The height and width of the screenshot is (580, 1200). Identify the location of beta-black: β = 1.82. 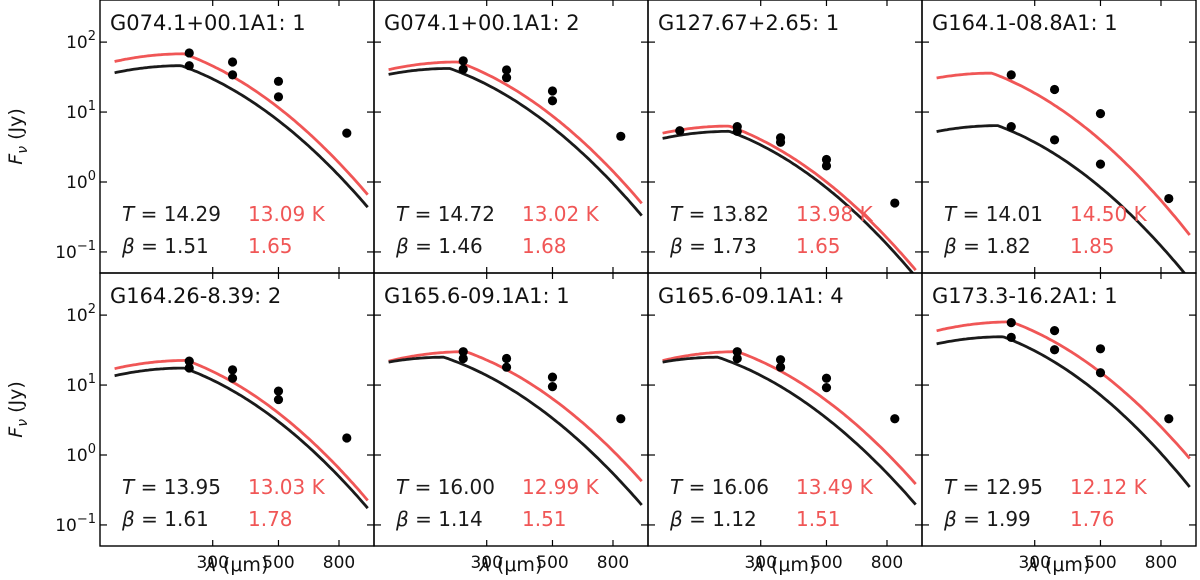
(987, 246).